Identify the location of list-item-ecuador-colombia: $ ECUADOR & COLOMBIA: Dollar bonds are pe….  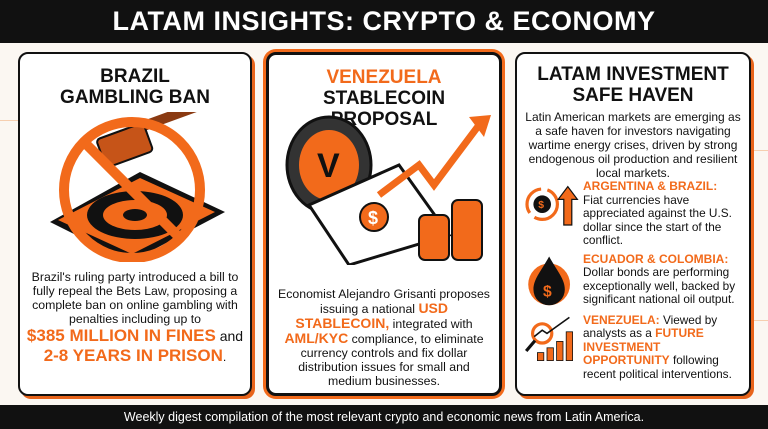
(635, 280).